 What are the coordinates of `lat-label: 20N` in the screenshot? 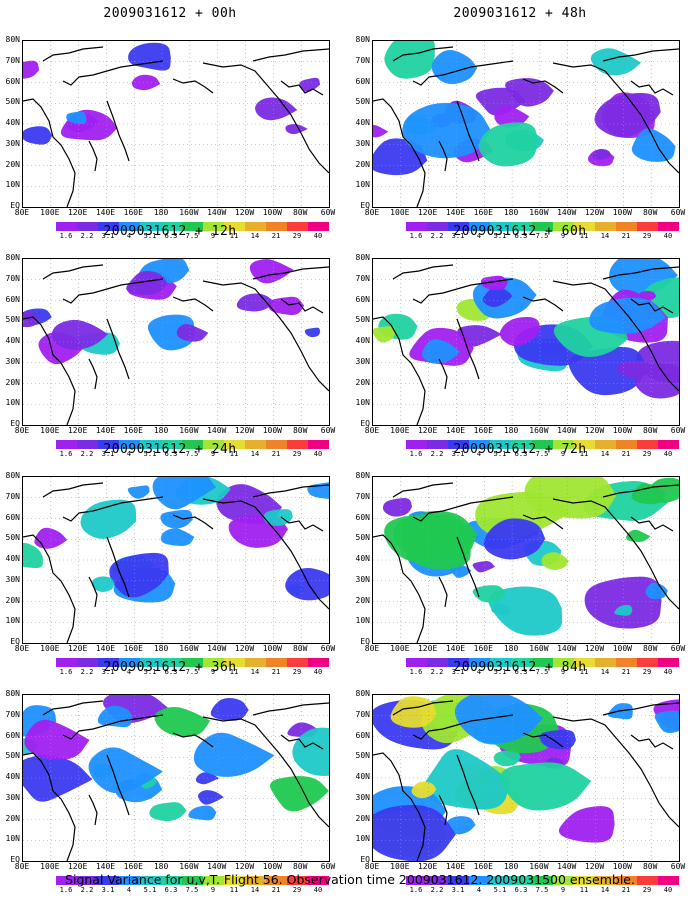 It's located at (362, 600).